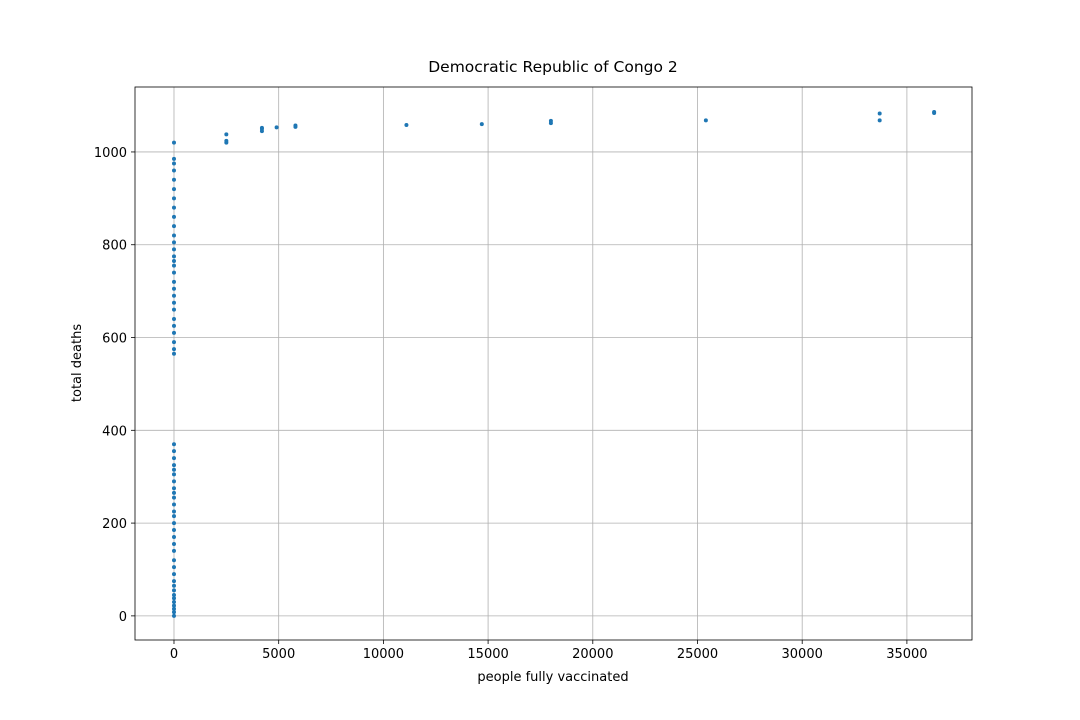  What do you see at coordinates (123, 617) in the screenshot?
I see `y-tick-label: 0` at bounding box center [123, 617].